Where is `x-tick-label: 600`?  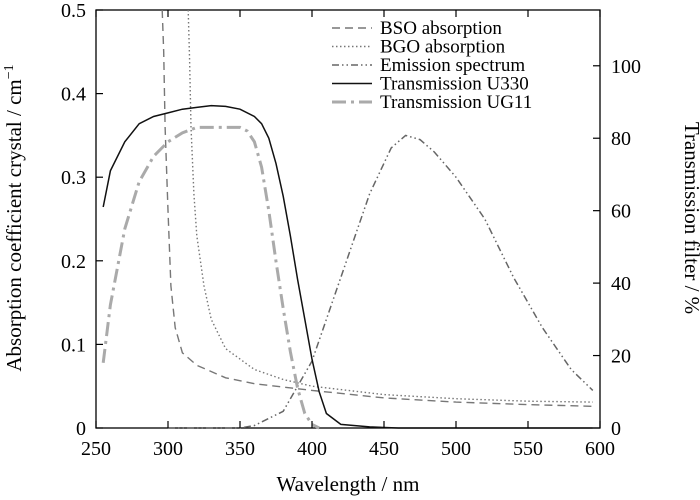
x-tick-label: 600 is located at coordinates (600, 449).